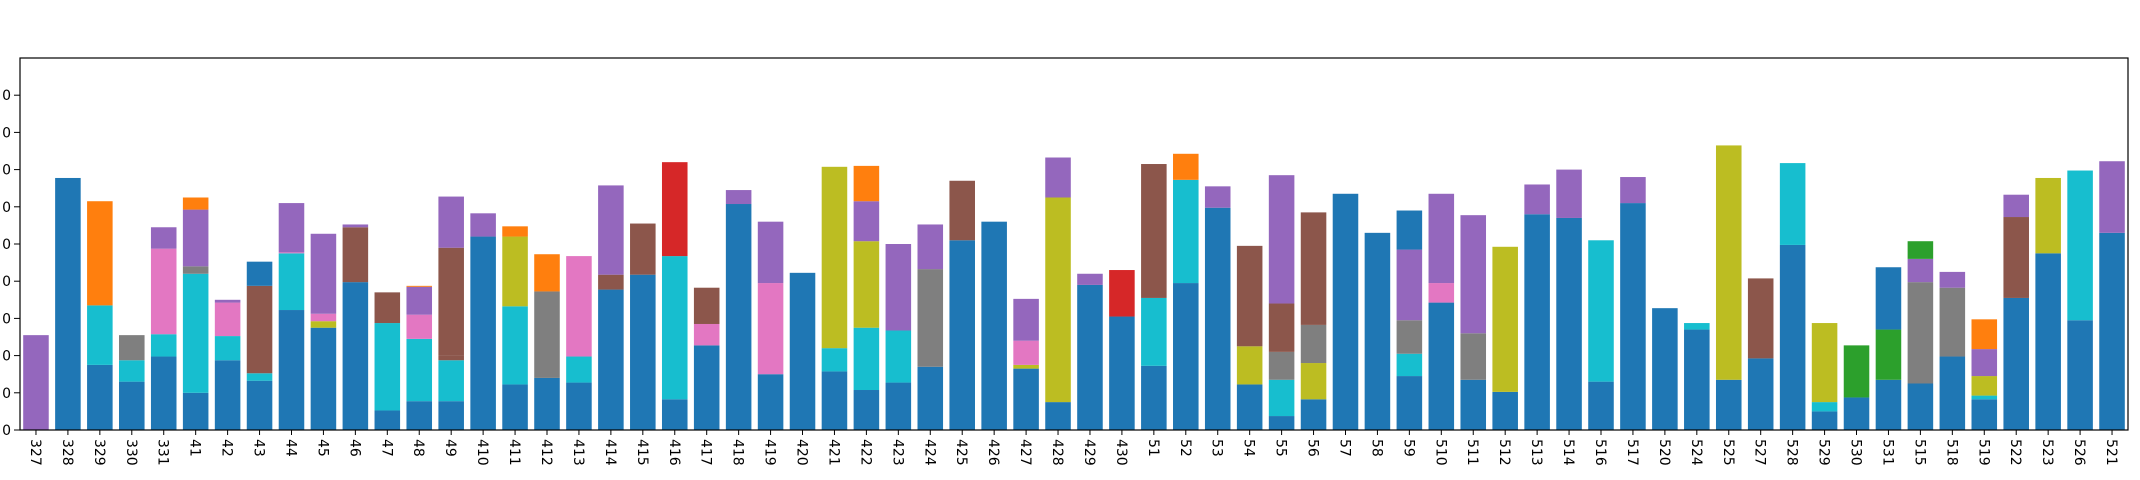 Image resolution: width=2140 pixels, height=480 pixels. Describe the element at coordinates (514, 452) in the screenshot. I see `x-tick-label-411: 411` at that location.